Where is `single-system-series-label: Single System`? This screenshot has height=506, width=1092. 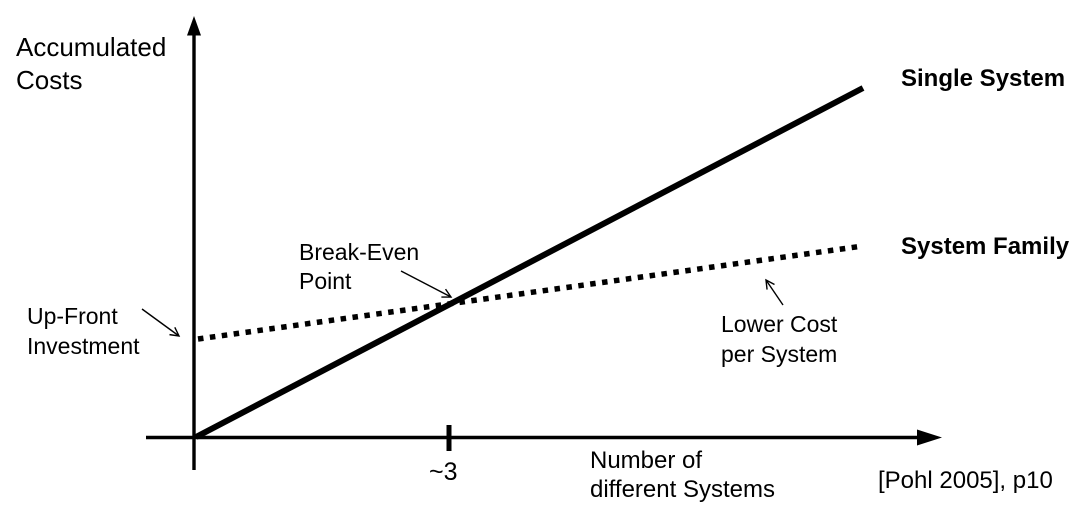 single-system-series-label: Single System is located at coordinates (983, 78).